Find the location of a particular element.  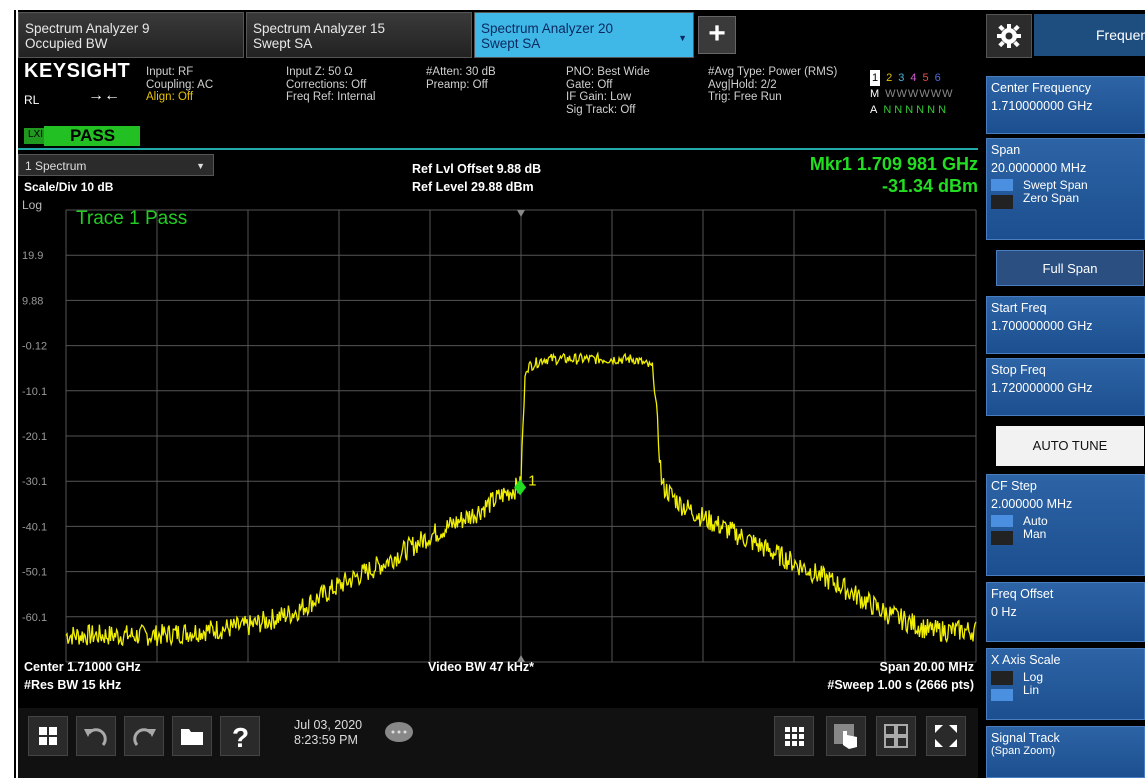

keypad-button is located at coordinates (794, 736).